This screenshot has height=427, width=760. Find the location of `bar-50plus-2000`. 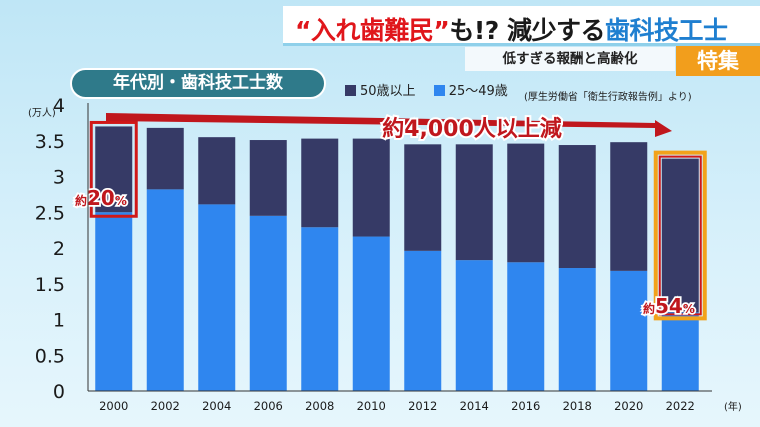

bar-50plus-2000 is located at coordinates (114, 169).